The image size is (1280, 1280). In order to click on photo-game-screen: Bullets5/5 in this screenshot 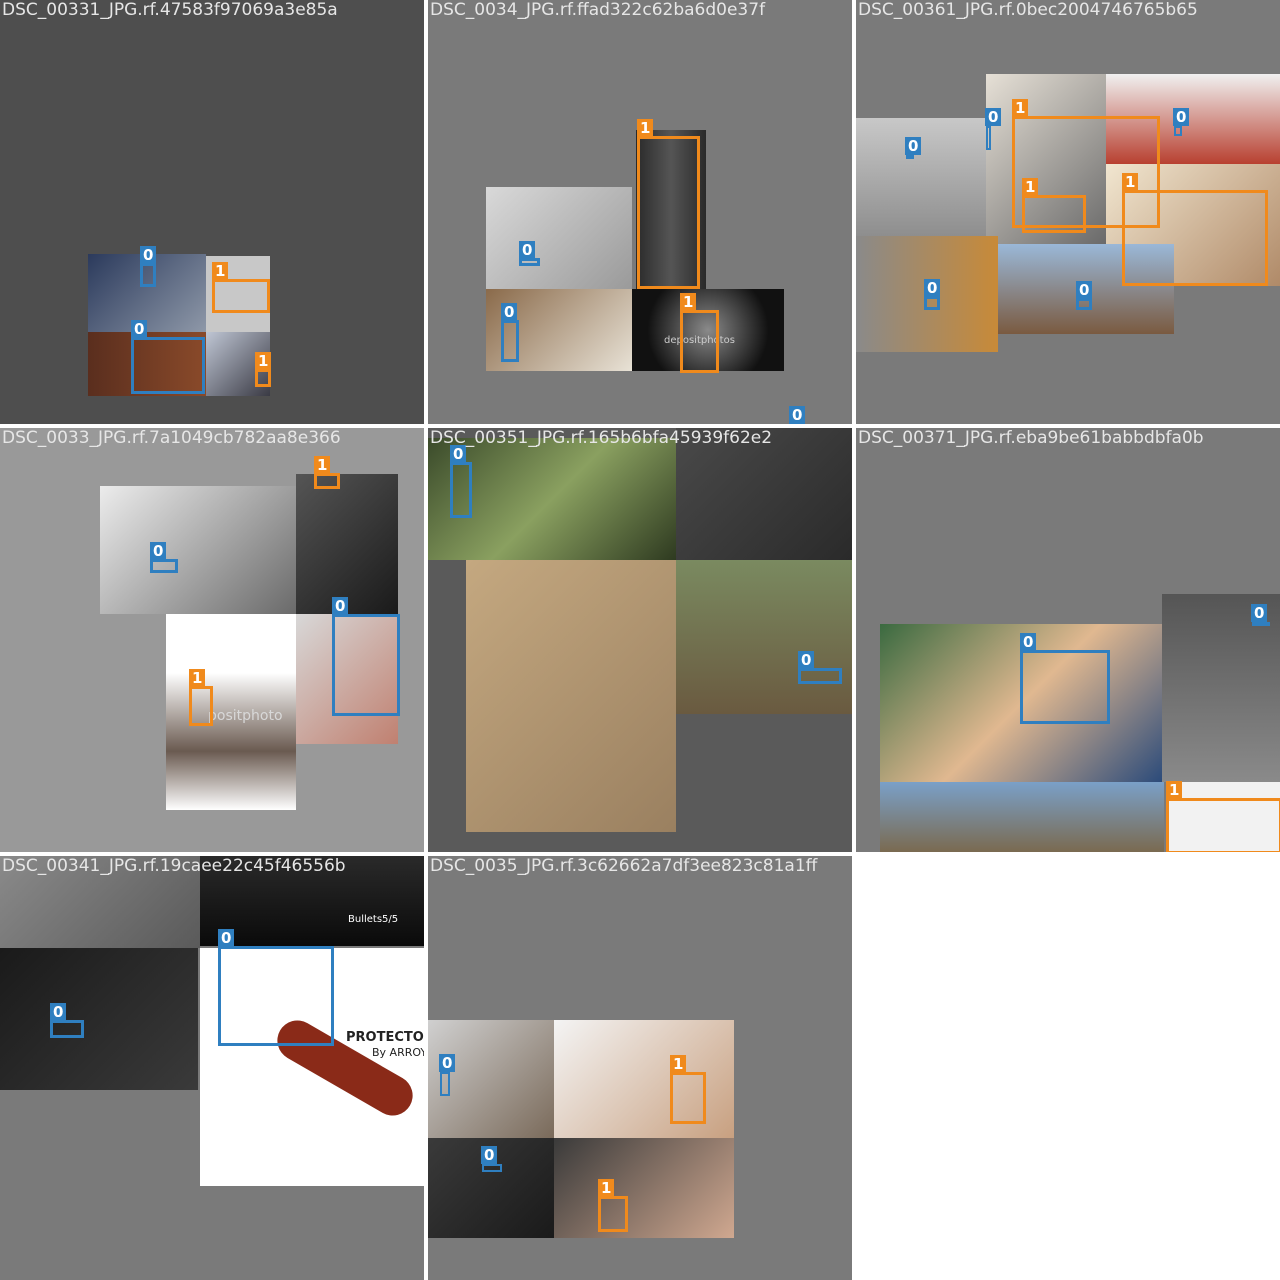, I will do `click(312, 901)`.